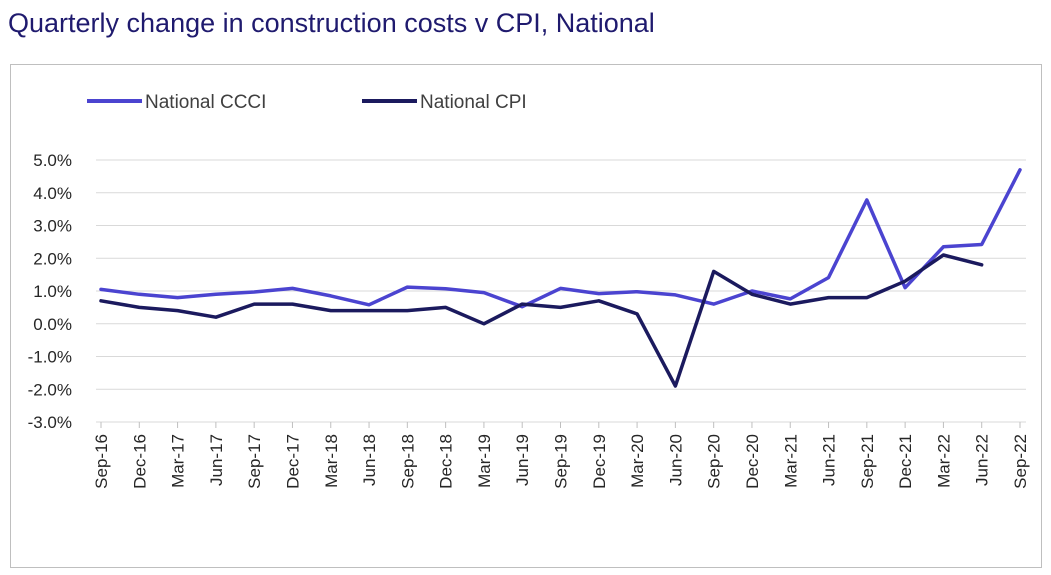  Describe the element at coordinates (52, 193) in the screenshot. I see `y-tick-label: 4.0%` at that location.